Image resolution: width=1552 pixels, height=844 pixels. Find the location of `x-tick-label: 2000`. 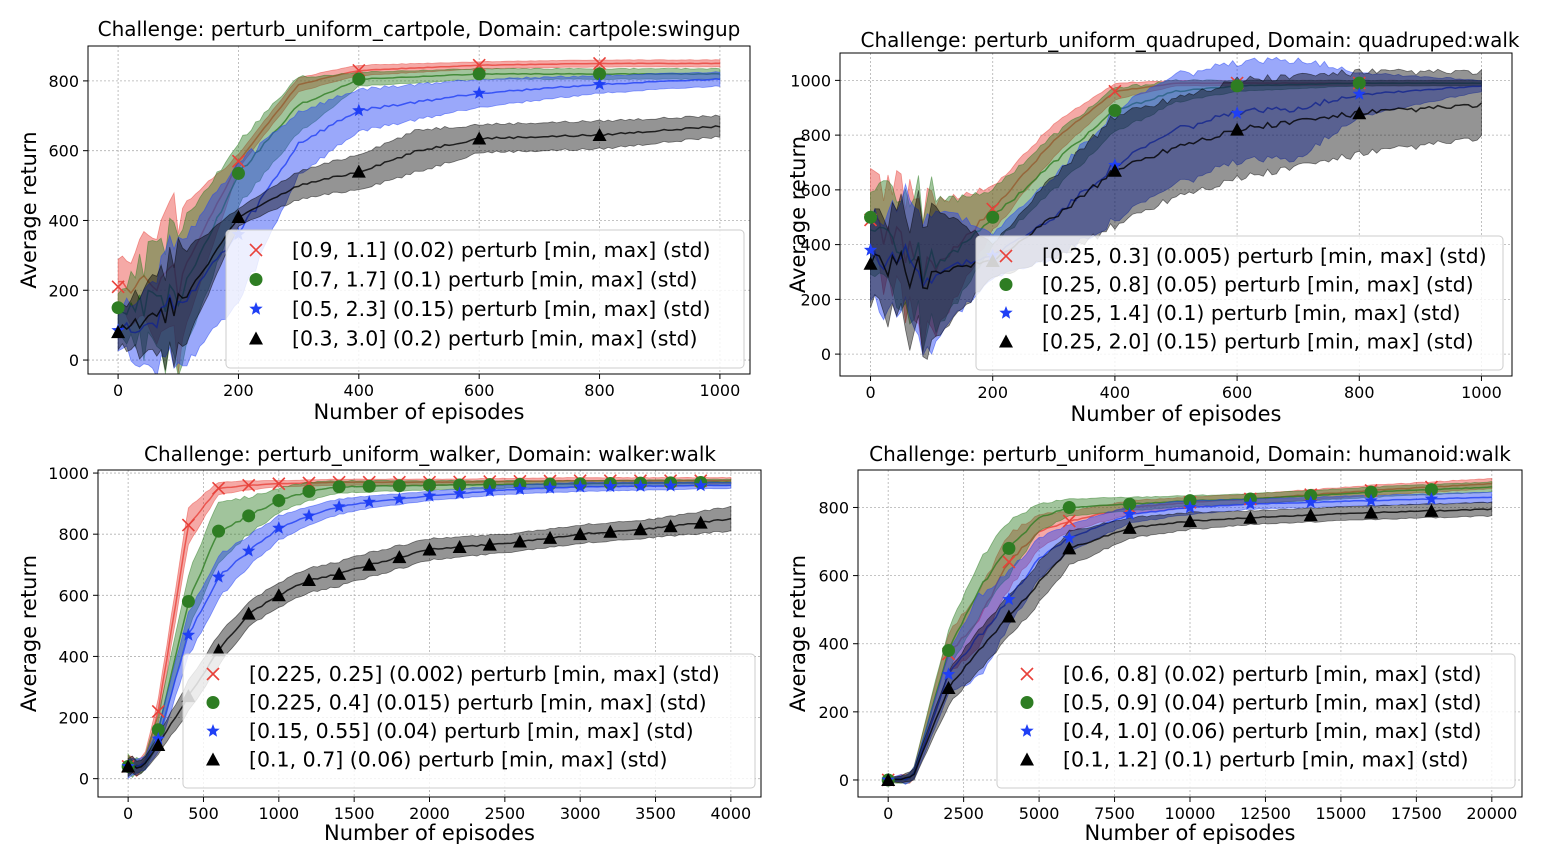

x-tick-label: 2000 is located at coordinates (429, 813).